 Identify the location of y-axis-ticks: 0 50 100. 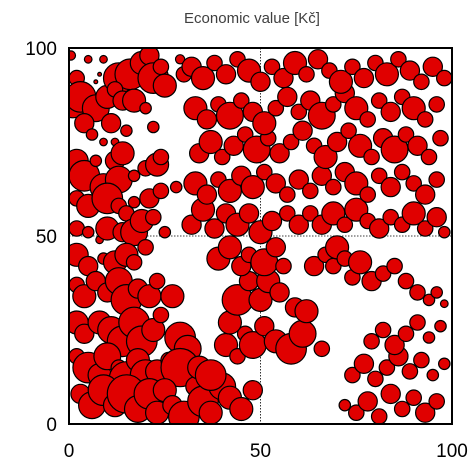
(41, 237).